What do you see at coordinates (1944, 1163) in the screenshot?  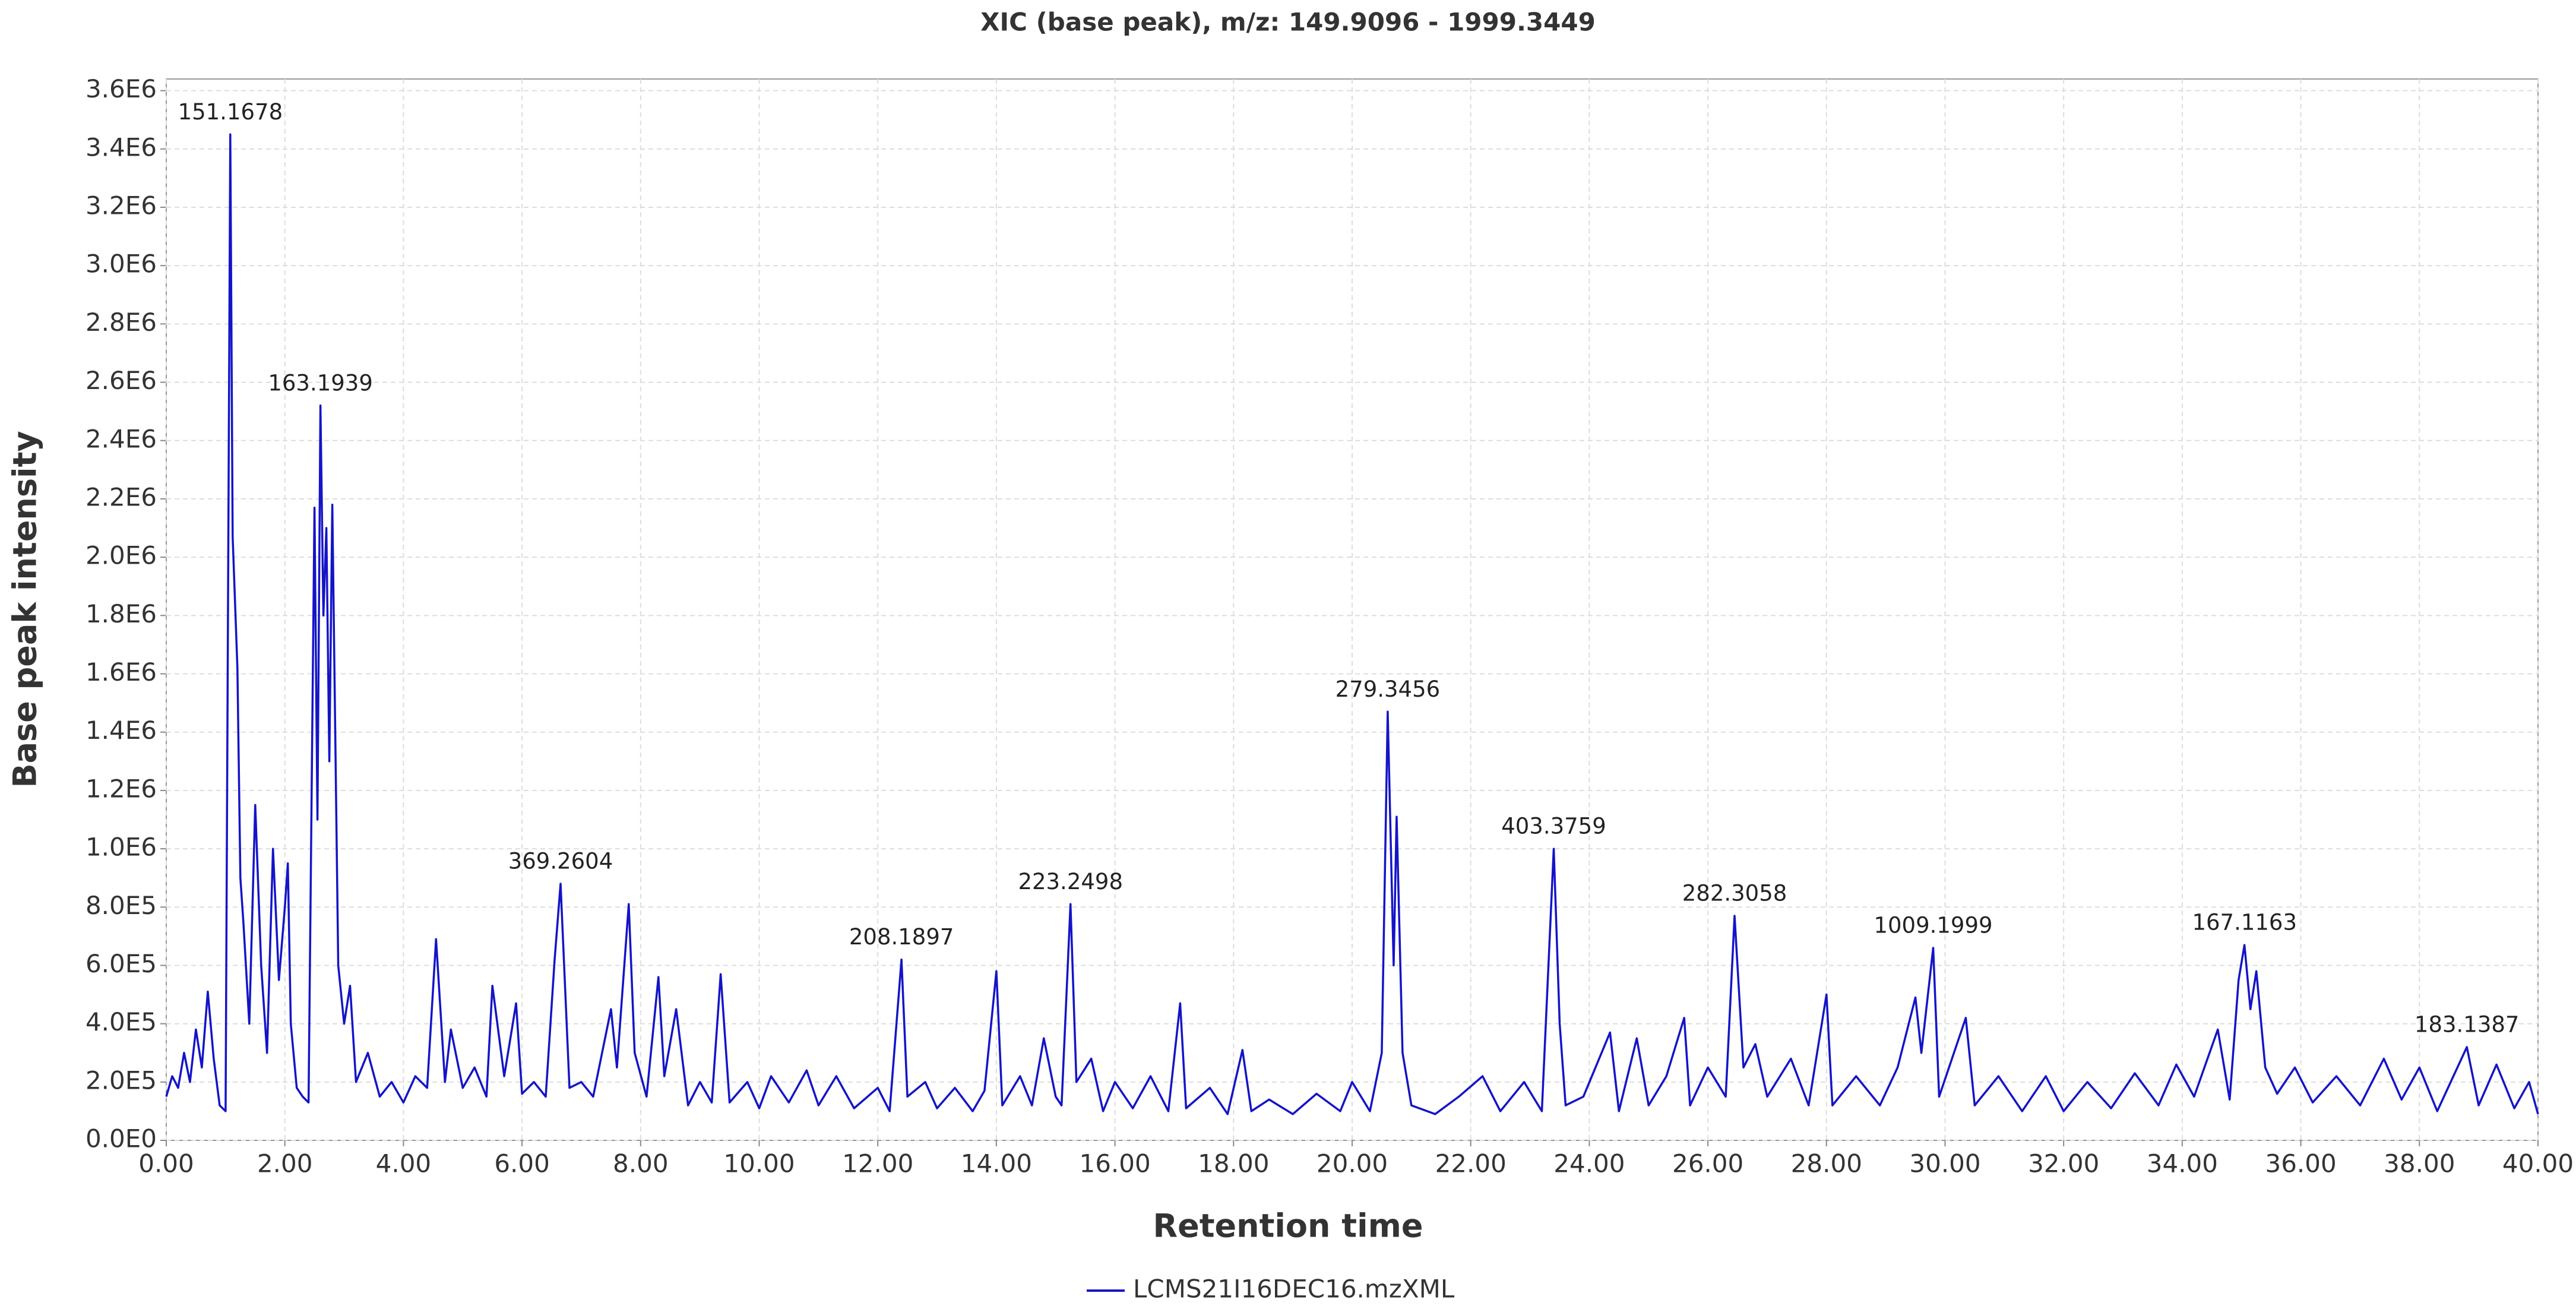 I see `x-tick-label: 30.00` at bounding box center [1944, 1163].